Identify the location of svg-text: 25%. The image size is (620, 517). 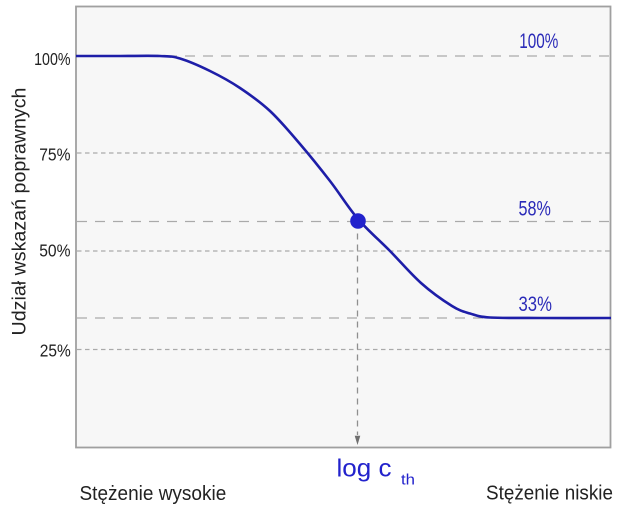
(55, 351).